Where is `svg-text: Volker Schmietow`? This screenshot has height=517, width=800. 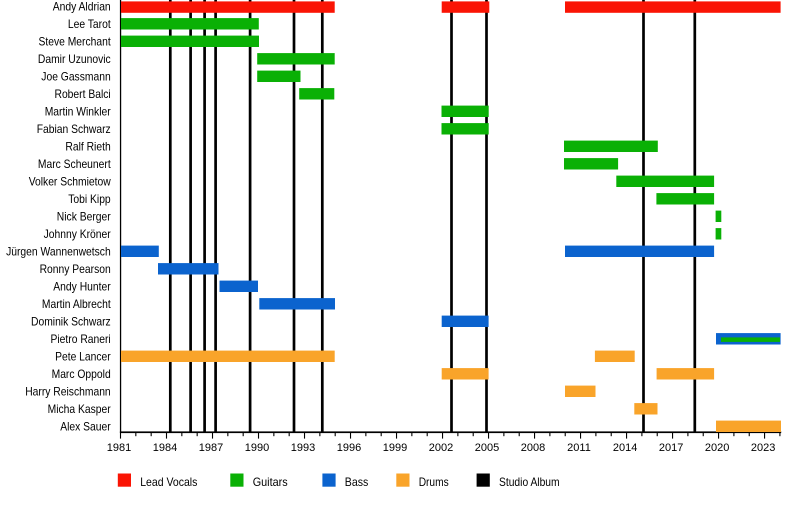 svg-text: Volker Schmietow is located at coordinates (70, 182).